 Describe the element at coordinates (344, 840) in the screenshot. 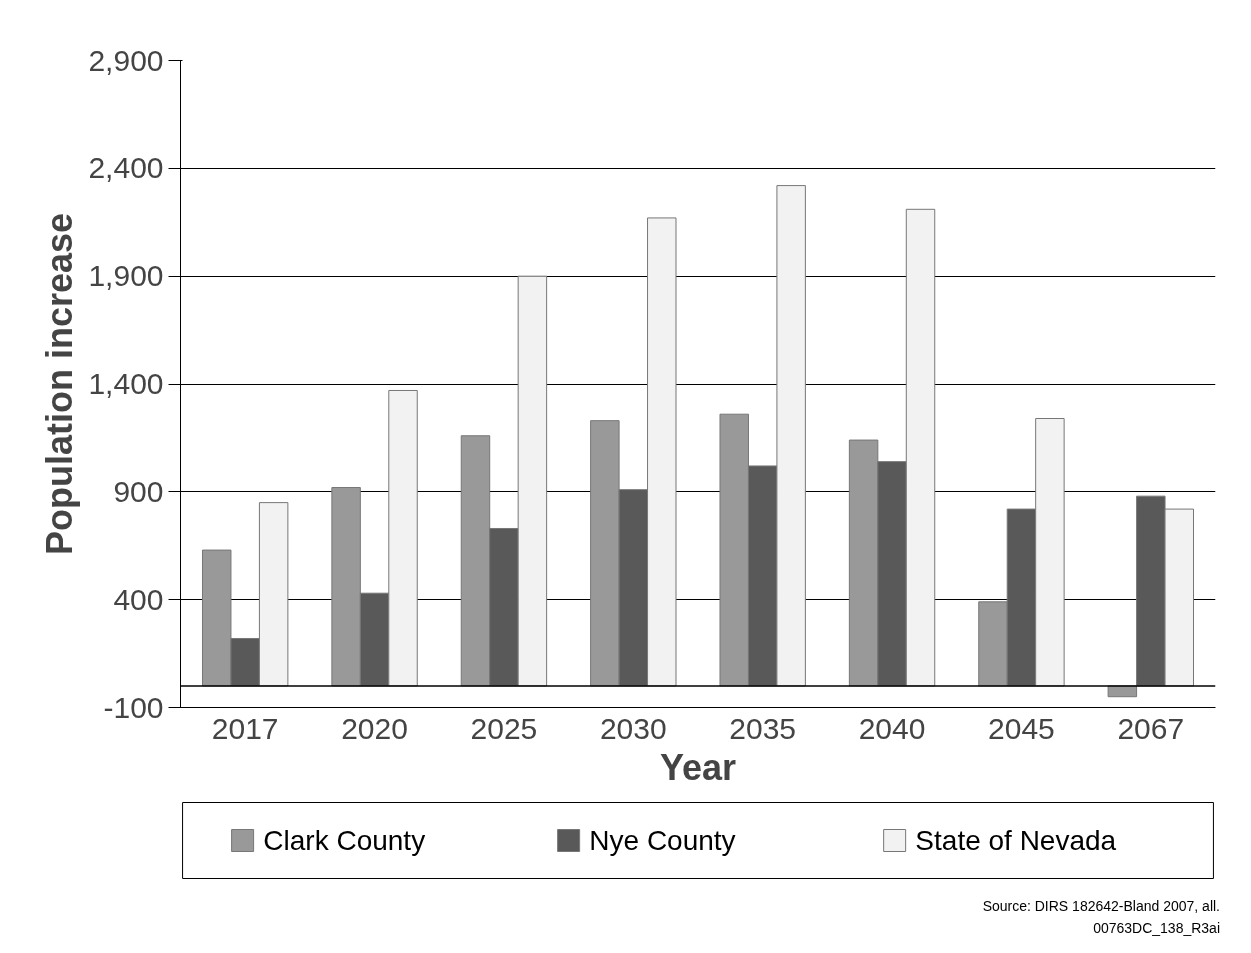

I see `legend-label: Clark County` at that location.